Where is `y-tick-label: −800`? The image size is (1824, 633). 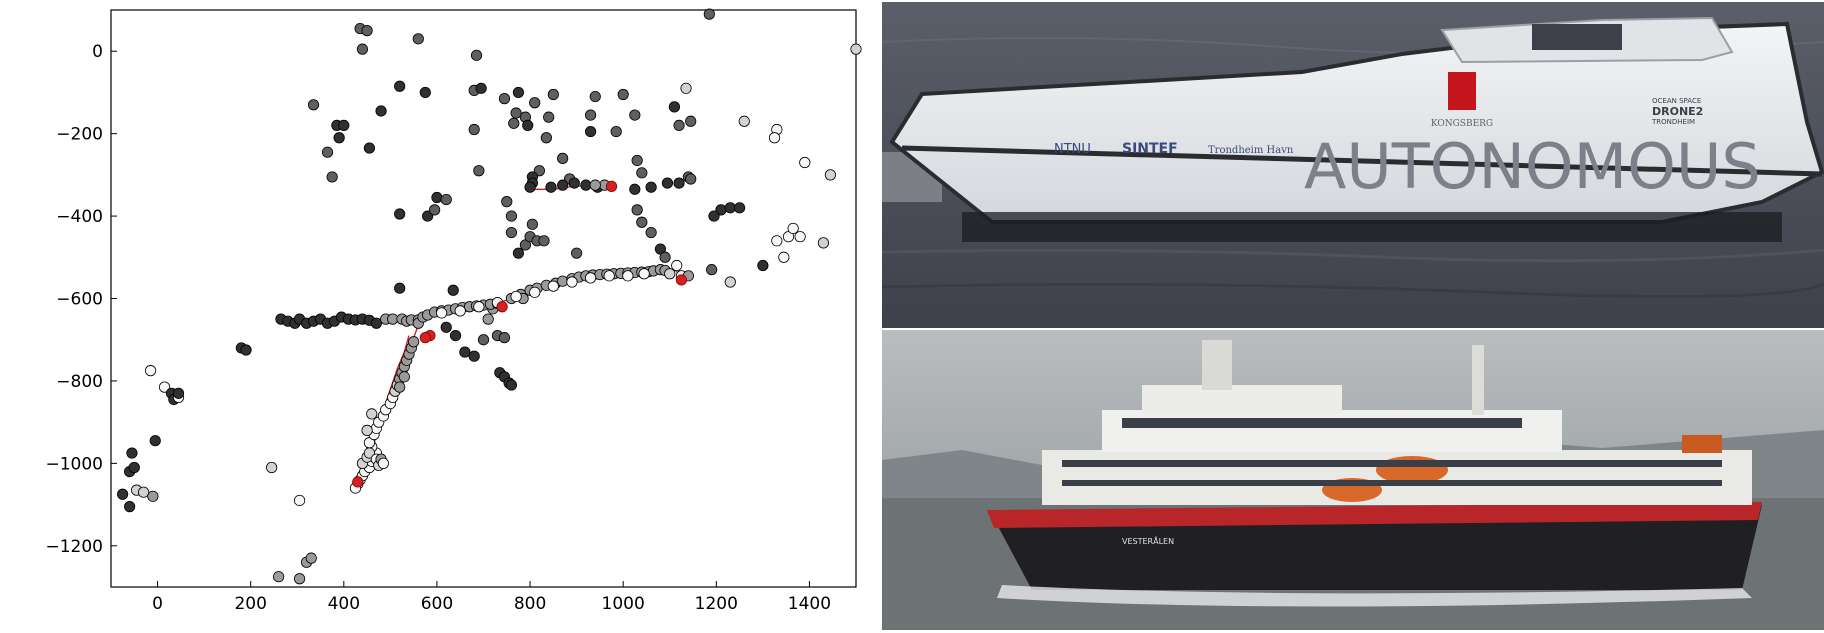
y-tick-label: −800 is located at coordinates (79, 382).